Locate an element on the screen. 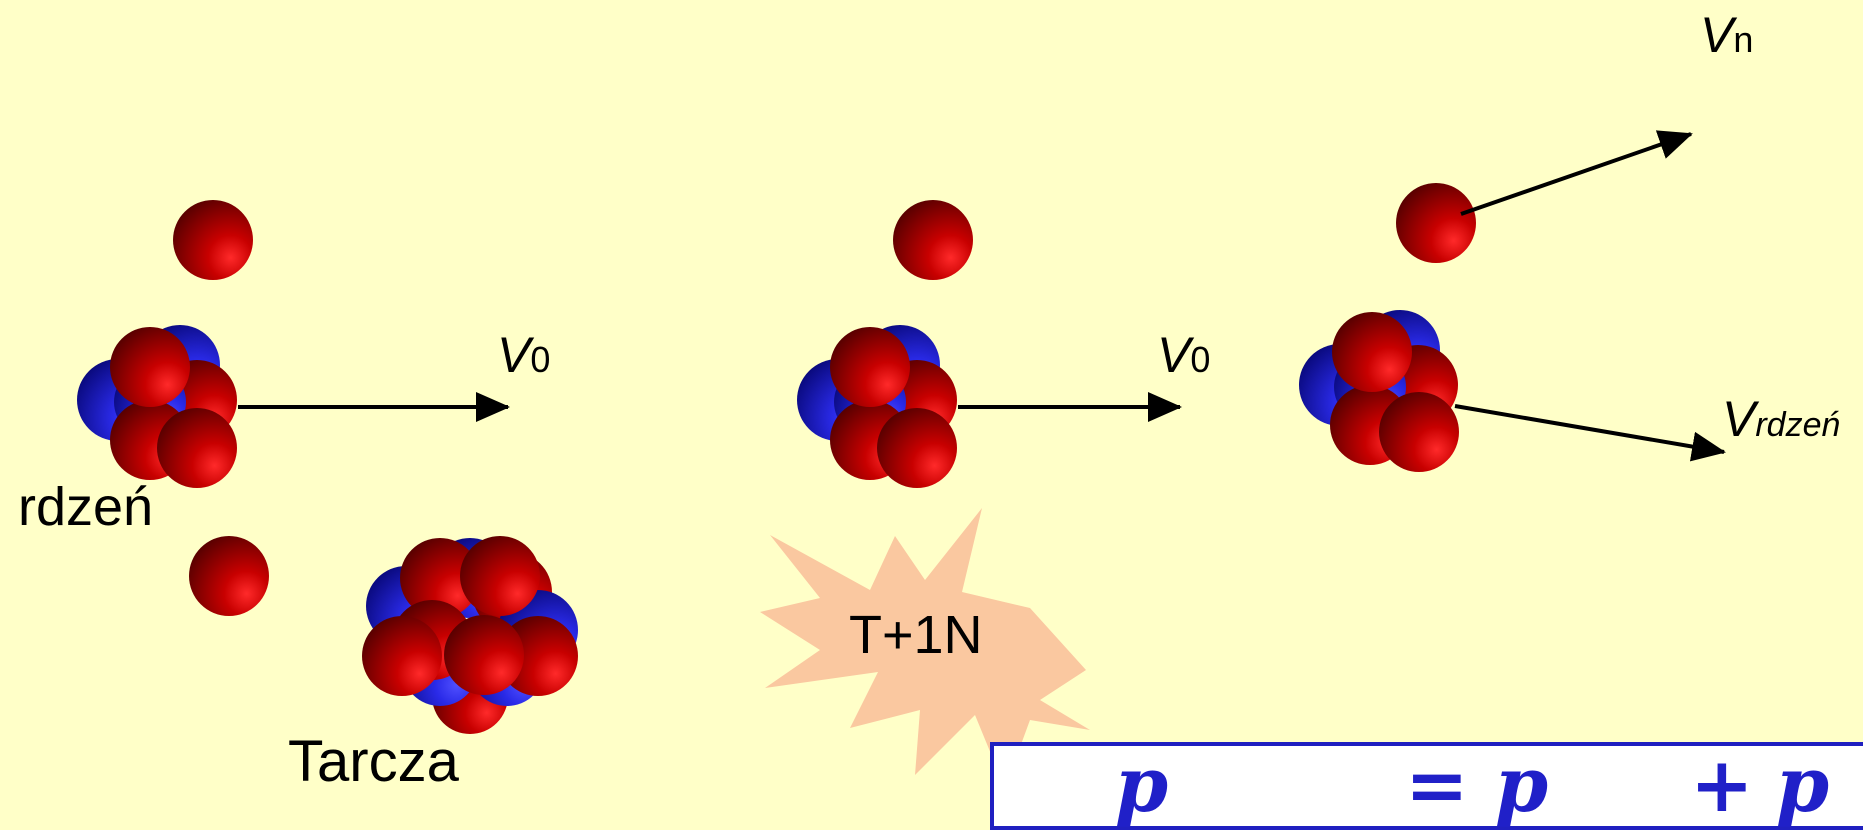  neutron-emitted is located at coordinates (1436, 223).